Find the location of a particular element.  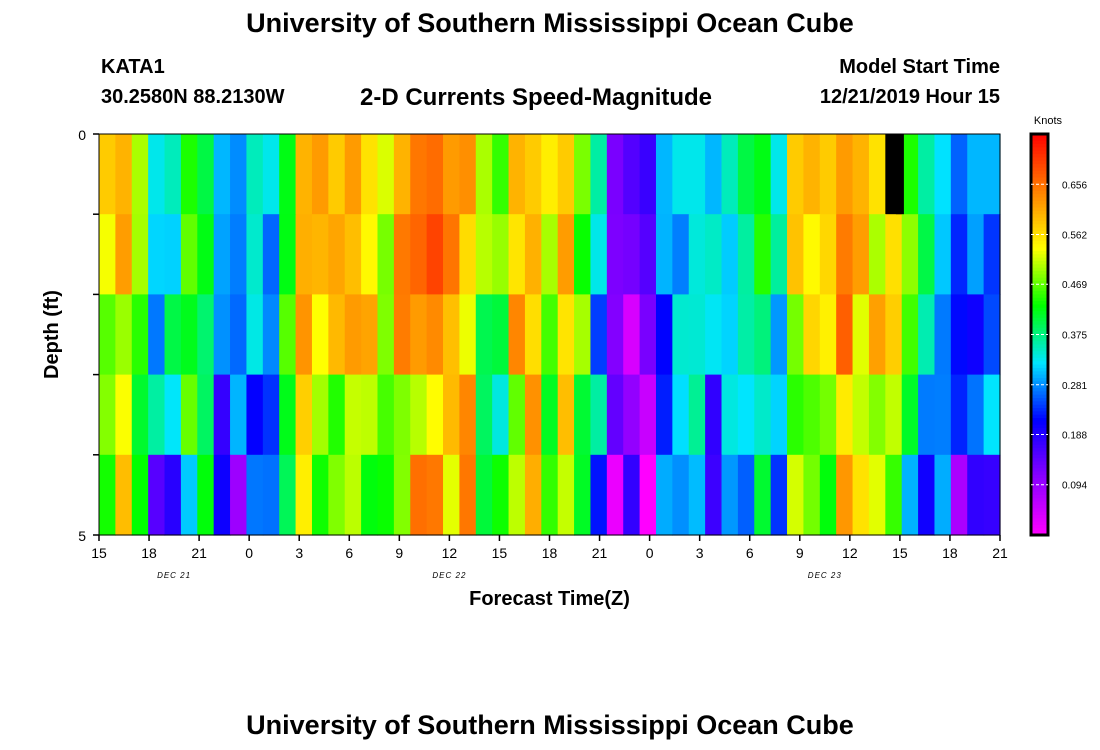

colorbar-tick-label: 0.094 is located at coordinates (1074, 486).